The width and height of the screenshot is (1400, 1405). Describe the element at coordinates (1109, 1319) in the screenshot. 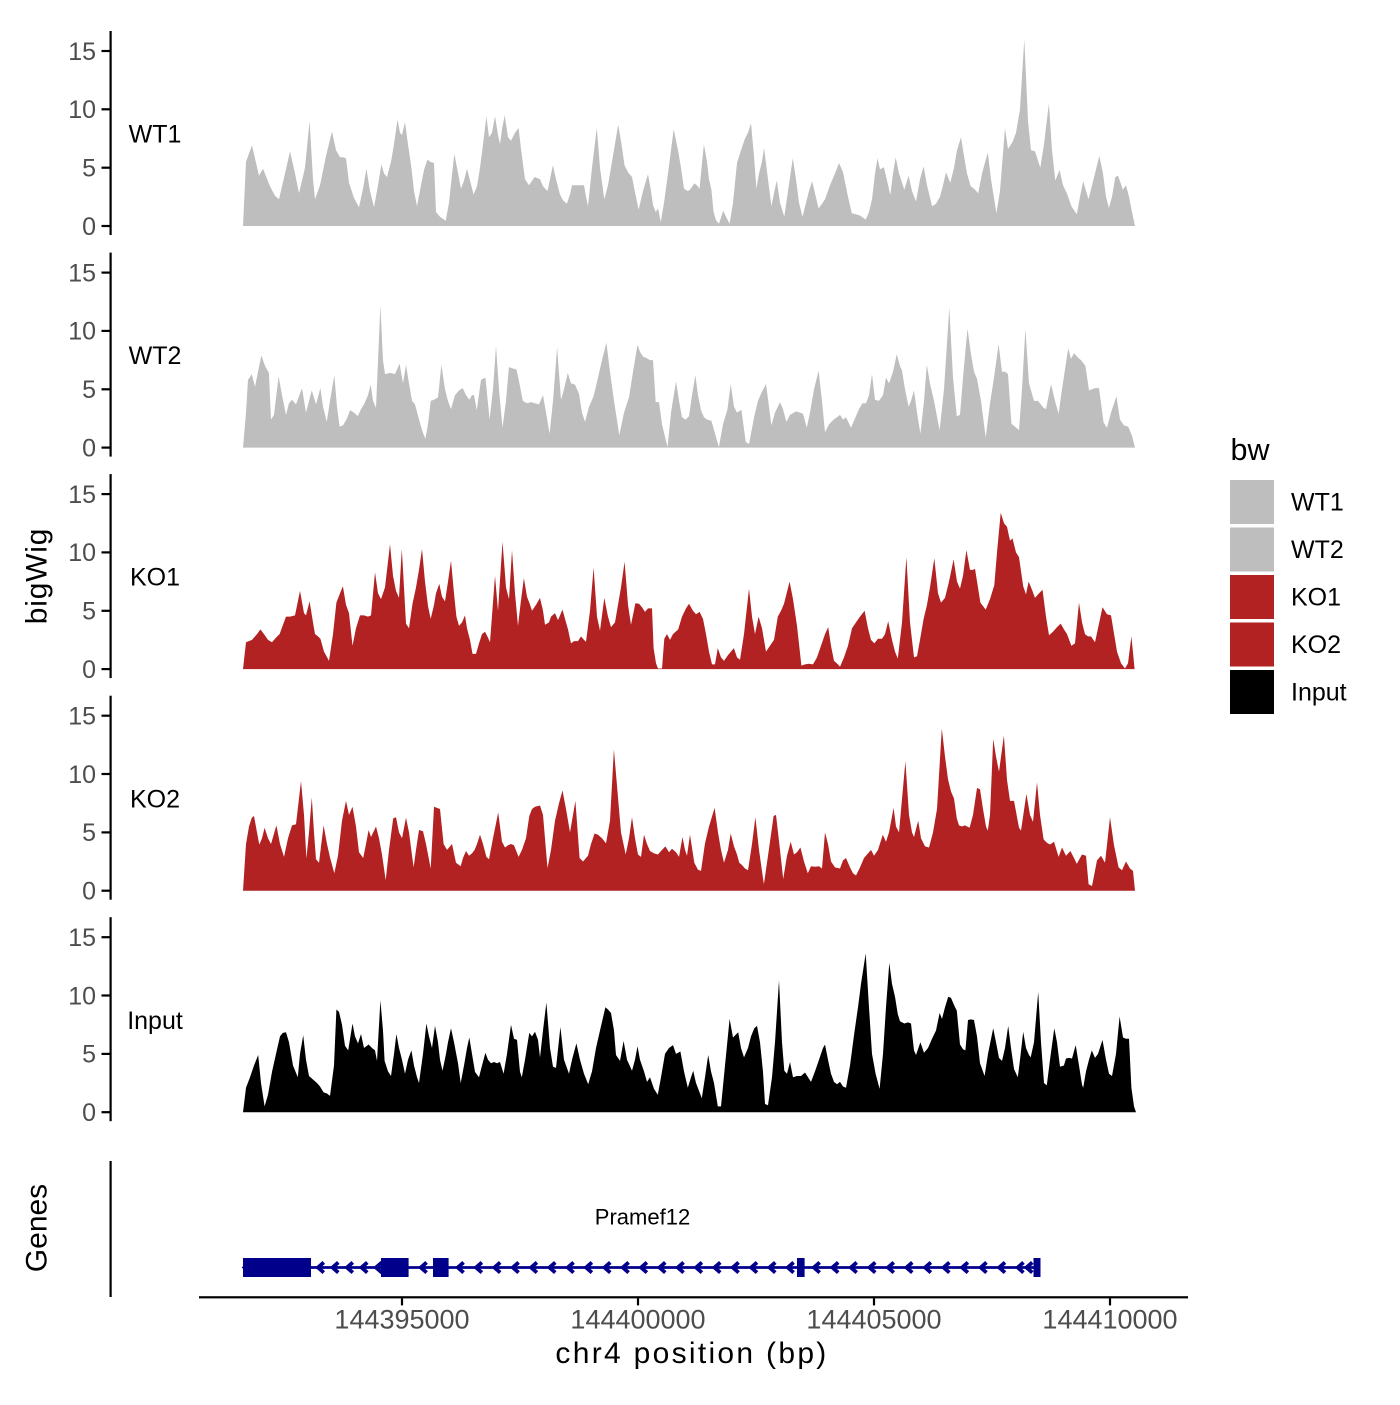

I see `svg-text: 144410000` at that location.